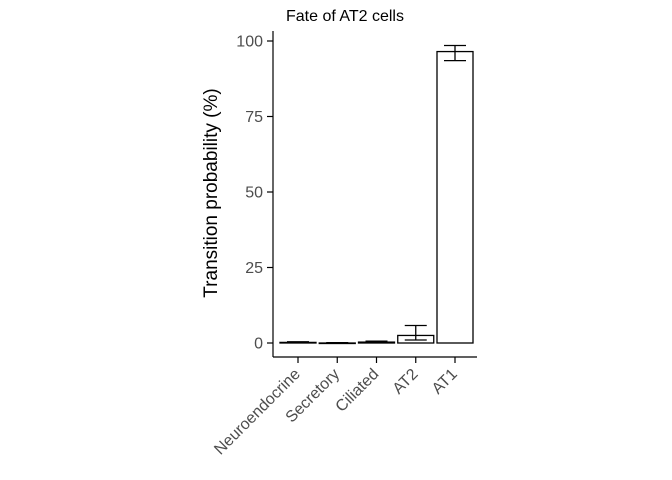 This screenshot has width=672, height=480. What do you see at coordinates (455, 53) in the screenshot?
I see `error-bar-at1` at bounding box center [455, 53].